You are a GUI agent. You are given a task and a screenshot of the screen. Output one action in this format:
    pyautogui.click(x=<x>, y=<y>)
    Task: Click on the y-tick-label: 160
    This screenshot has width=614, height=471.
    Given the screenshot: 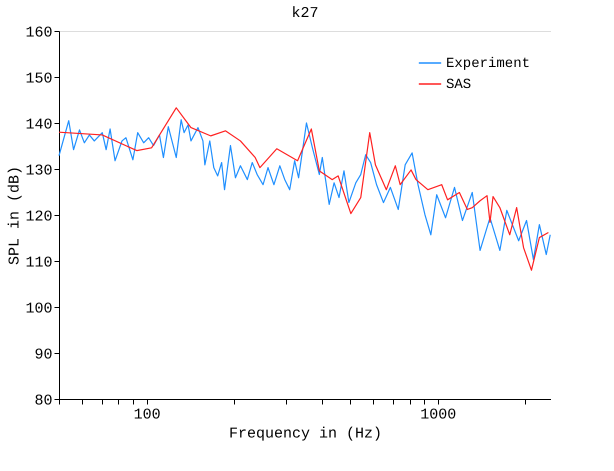 What is the action you would take?
    pyautogui.click(x=38, y=33)
    